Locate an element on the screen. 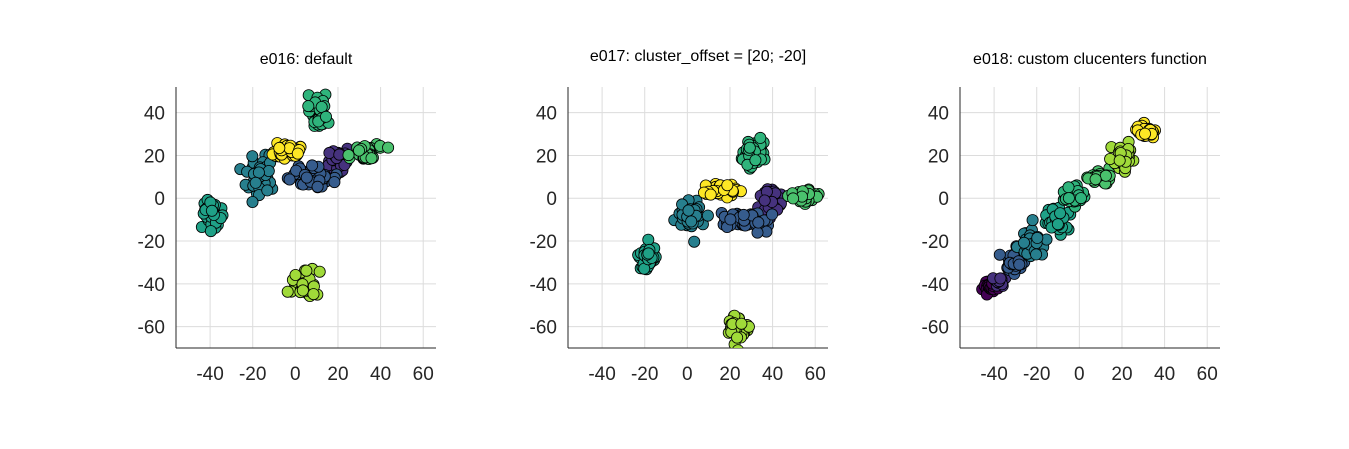  subplot-title: e017: cluster_offset = [20; -20] is located at coordinates (698, 56).